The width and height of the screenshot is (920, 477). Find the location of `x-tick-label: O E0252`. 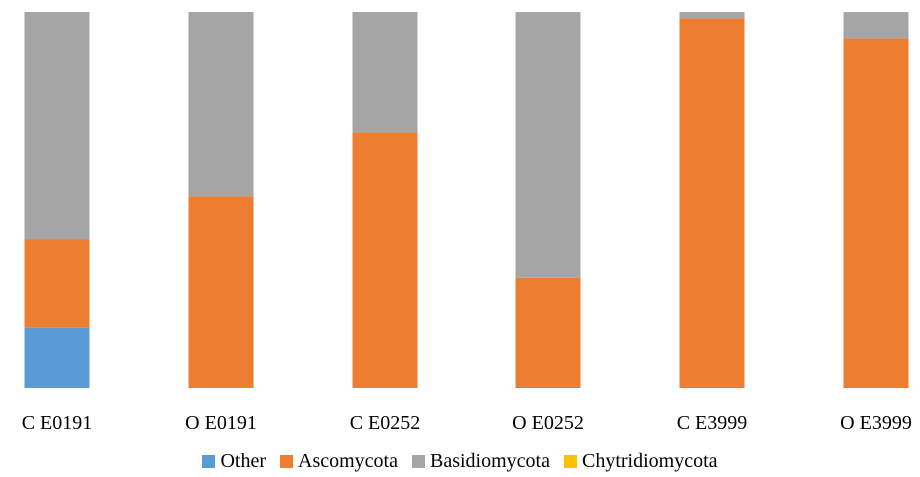

x-tick-label: O E0252 is located at coordinates (548, 423).